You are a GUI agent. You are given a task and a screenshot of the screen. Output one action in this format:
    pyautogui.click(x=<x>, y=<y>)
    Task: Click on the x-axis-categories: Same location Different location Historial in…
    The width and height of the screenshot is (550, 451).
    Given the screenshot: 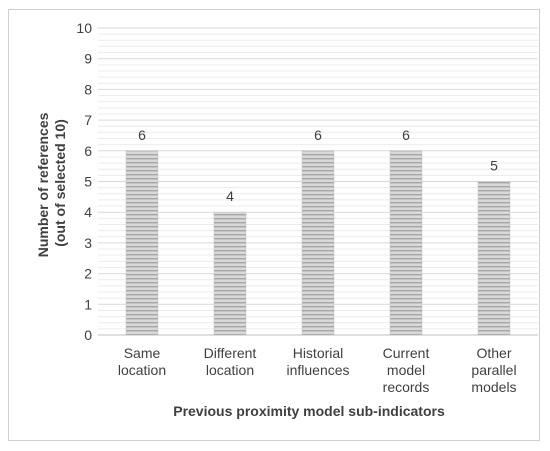 What is the action you would take?
    pyautogui.click(x=317, y=370)
    